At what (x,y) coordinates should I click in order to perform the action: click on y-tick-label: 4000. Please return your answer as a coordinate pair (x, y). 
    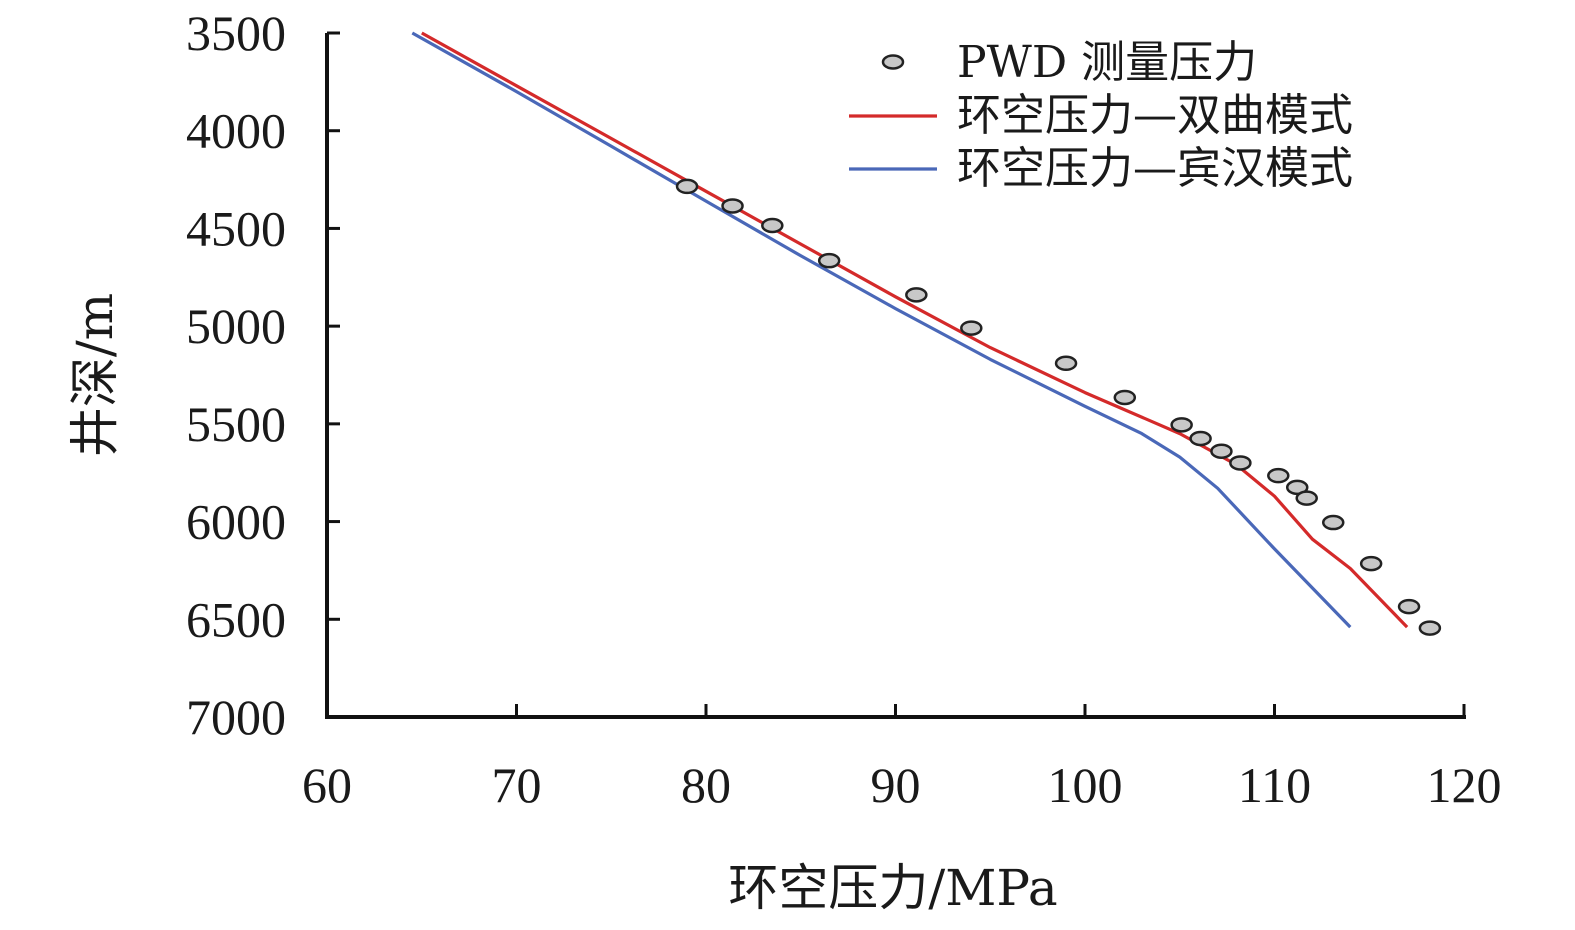
    Looking at the image, I should click on (236, 131).